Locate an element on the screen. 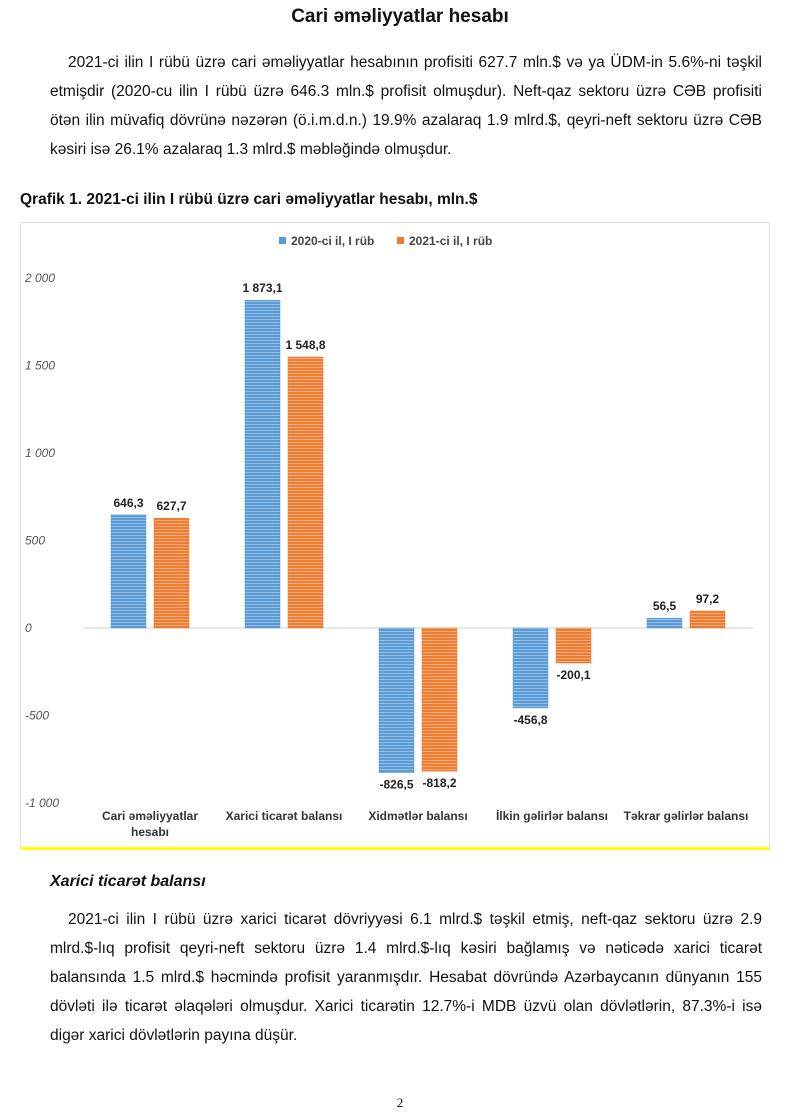  x-tick-label: Cari əməliyyatlar is located at coordinates (150, 816).